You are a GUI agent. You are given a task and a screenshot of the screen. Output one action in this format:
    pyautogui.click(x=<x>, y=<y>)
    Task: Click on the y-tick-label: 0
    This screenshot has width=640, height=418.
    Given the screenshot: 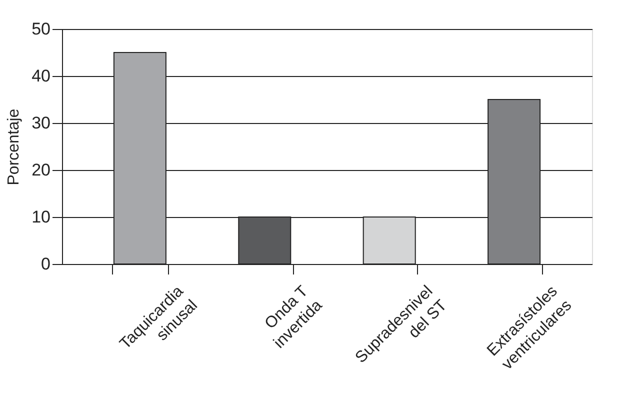 What is the action you would take?
    pyautogui.click(x=45, y=264)
    